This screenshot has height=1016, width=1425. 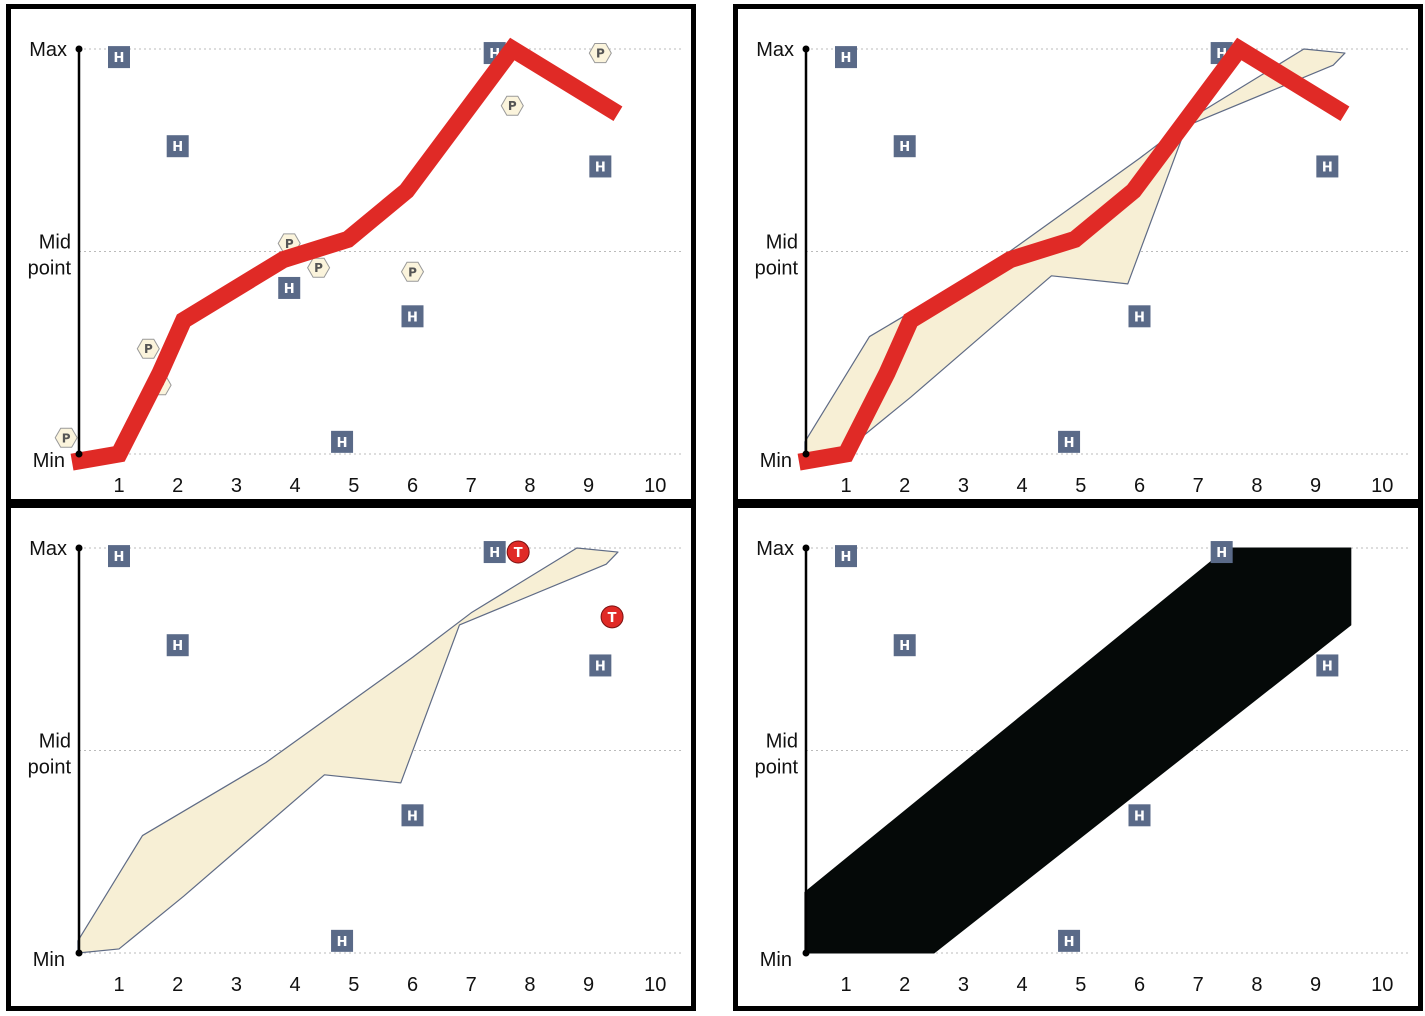 What do you see at coordinates (236, 486) in the screenshot?
I see `x-tick-label: 3` at bounding box center [236, 486].